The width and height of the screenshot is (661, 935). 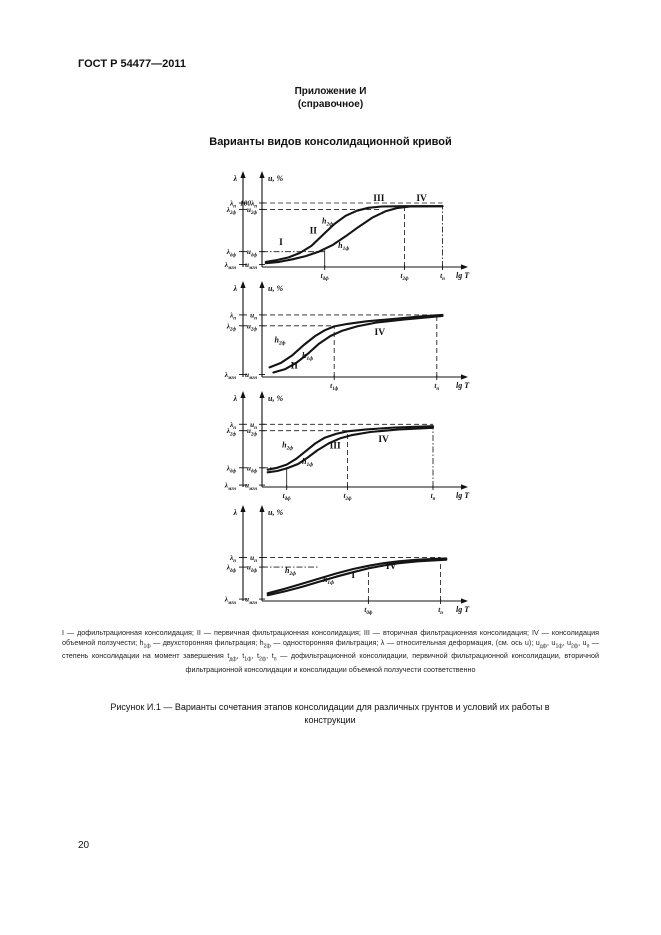 I want to click on page-number: 20, so click(x=84, y=845).